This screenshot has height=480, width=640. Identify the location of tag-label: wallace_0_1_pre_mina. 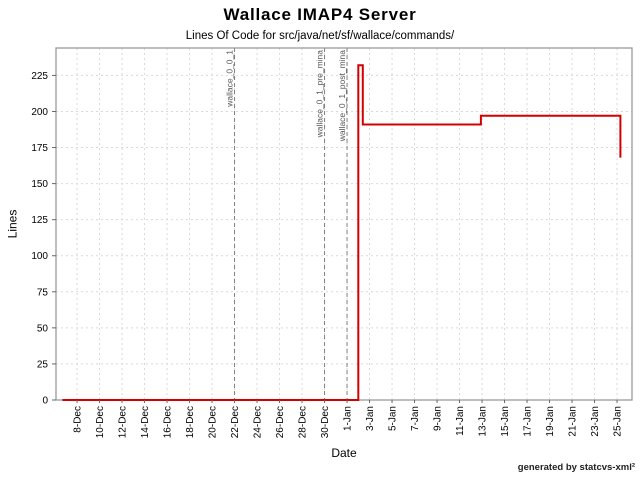
(320, 94).